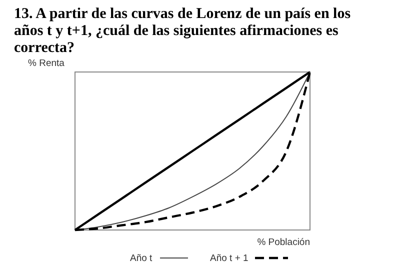 The width and height of the screenshot is (400, 270). Describe the element at coordinates (47, 63) in the screenshot. I see `y-axis-title: % Renta` at that location.